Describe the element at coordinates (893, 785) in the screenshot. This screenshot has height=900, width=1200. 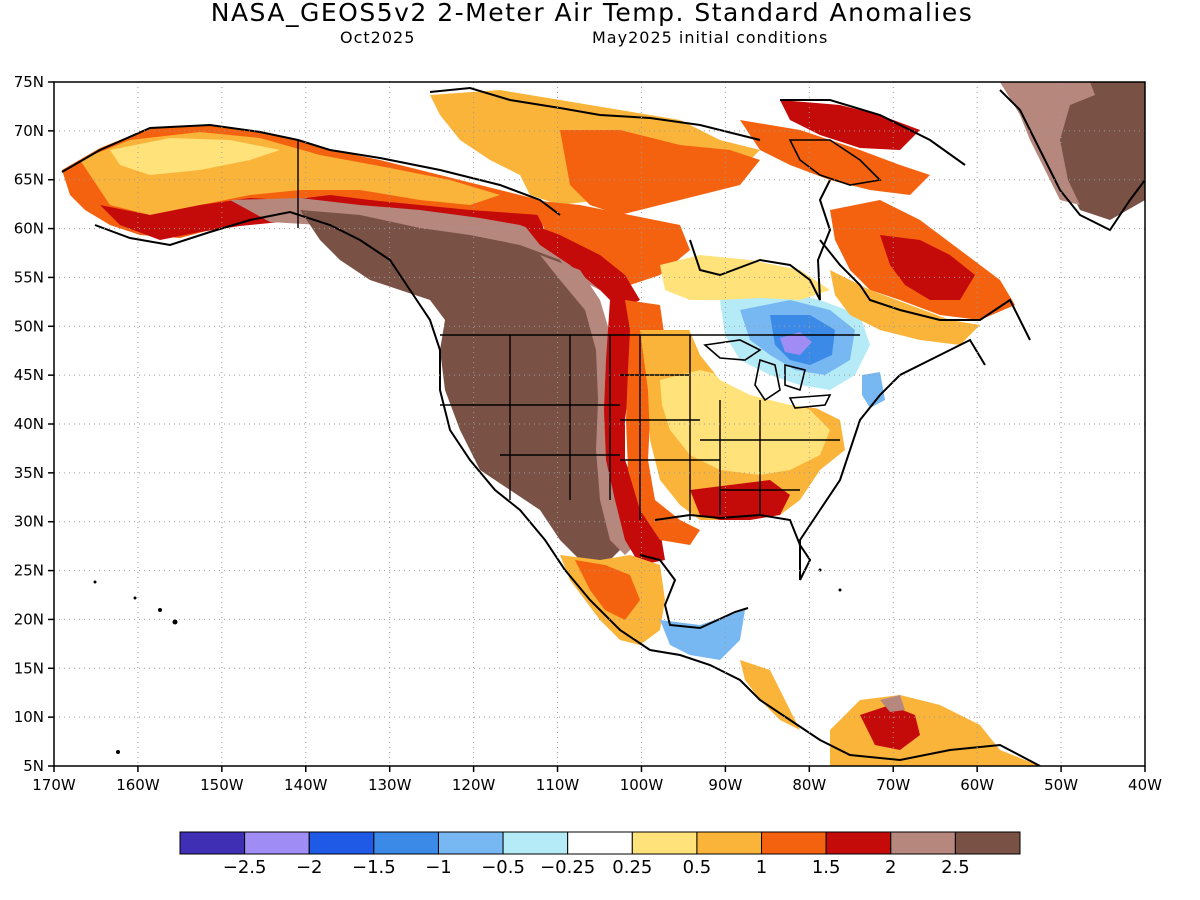
I see `lon-tick-label: 70W` at that location.